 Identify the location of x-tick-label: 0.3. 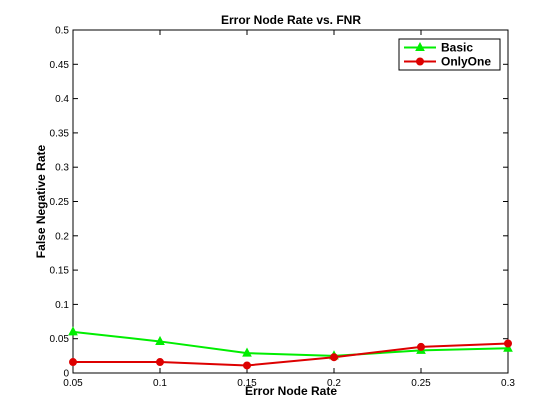
(508, 383).